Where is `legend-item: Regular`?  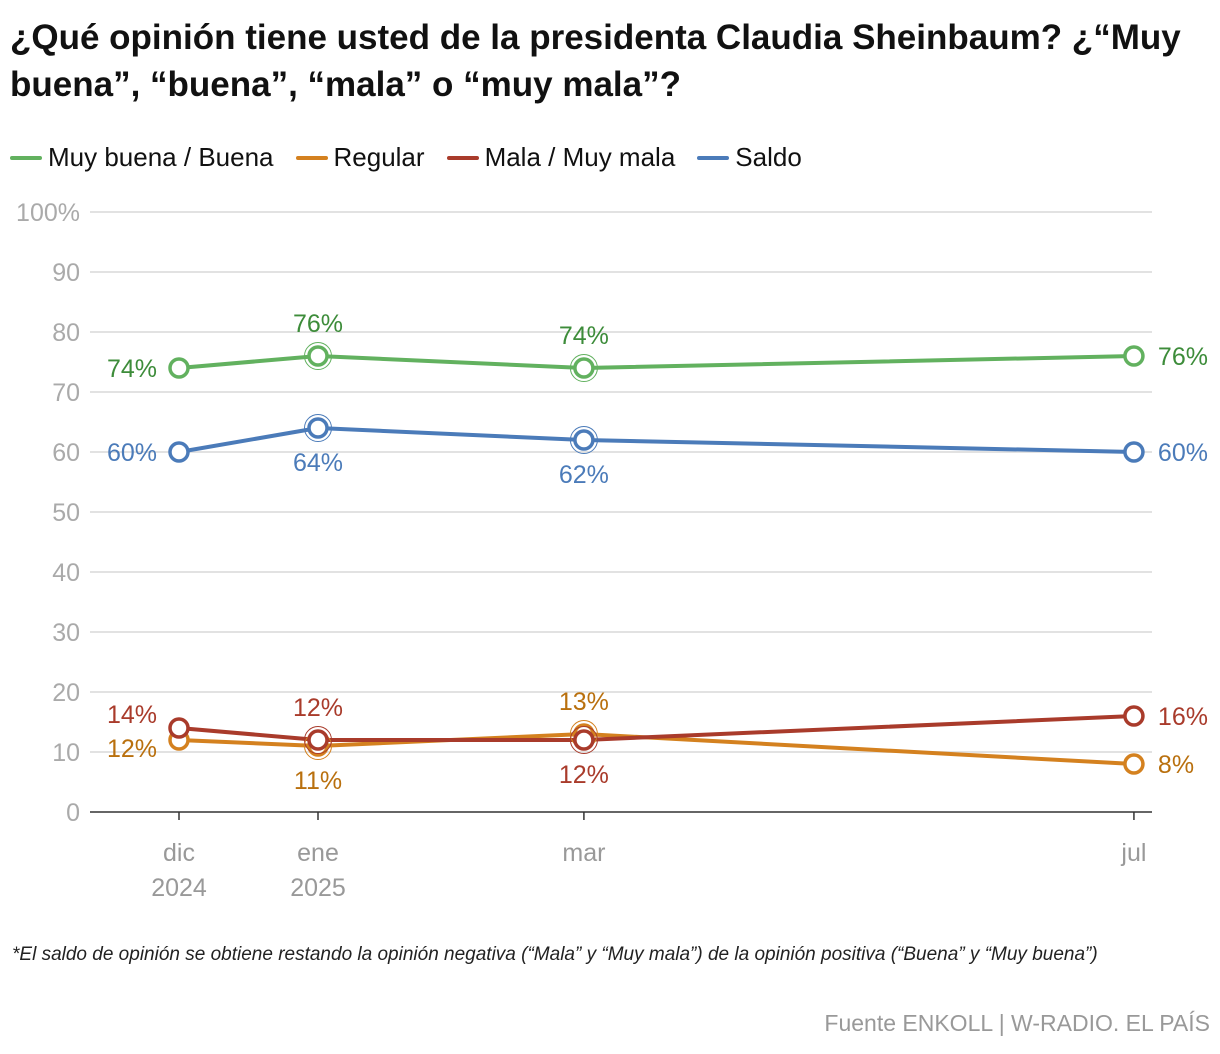 legend-item: Regular is located at coordinates (360, 157).